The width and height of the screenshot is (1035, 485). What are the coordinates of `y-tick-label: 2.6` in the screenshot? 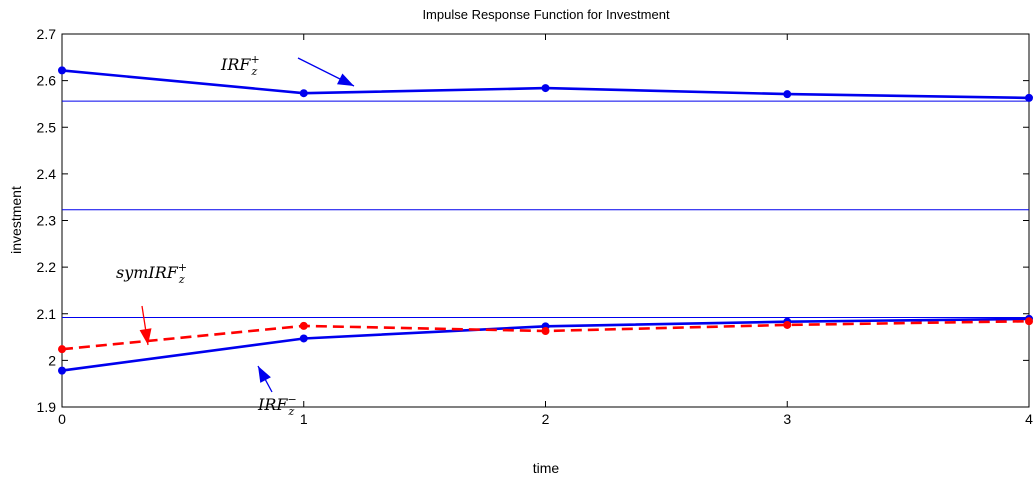 It's located at (47, 81).